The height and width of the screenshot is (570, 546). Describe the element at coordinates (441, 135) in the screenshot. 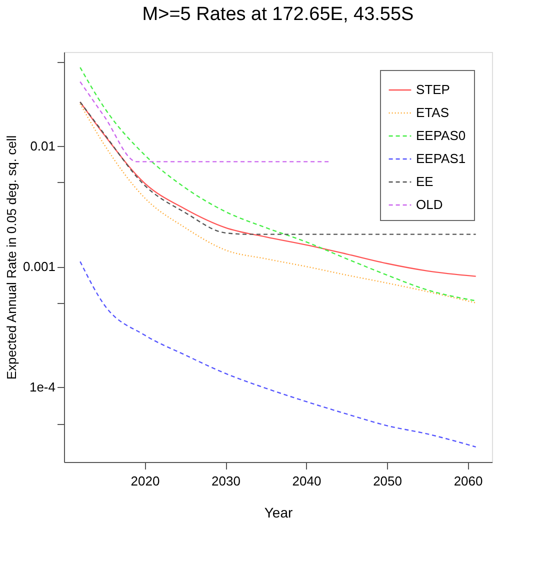

I see `legend-label: EEPAS0` at that location.